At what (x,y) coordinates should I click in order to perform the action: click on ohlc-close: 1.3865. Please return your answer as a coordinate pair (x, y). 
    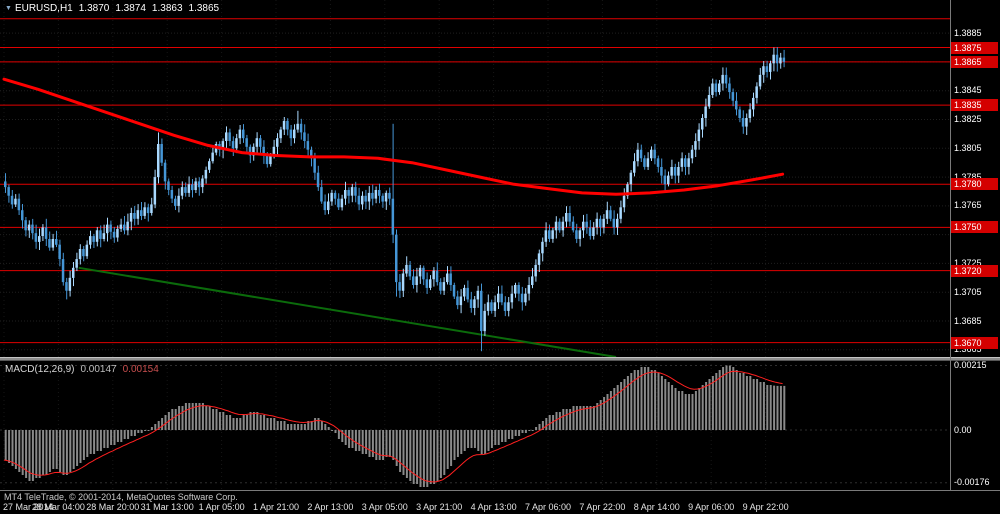
    Looking at the image, I should click on (204, 8).